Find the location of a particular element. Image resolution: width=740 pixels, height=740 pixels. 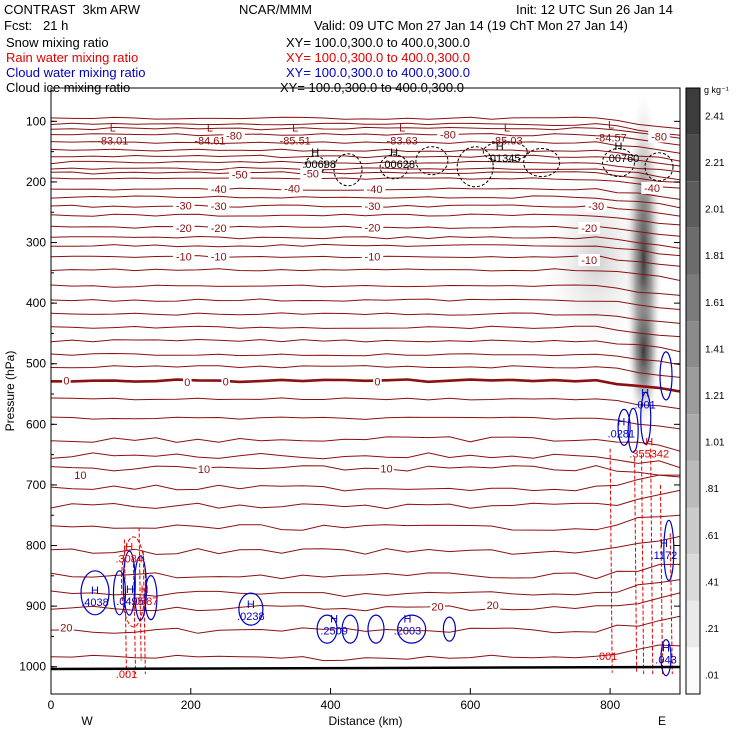

y-tick-label: 300 is located at coordinates (36, 243).